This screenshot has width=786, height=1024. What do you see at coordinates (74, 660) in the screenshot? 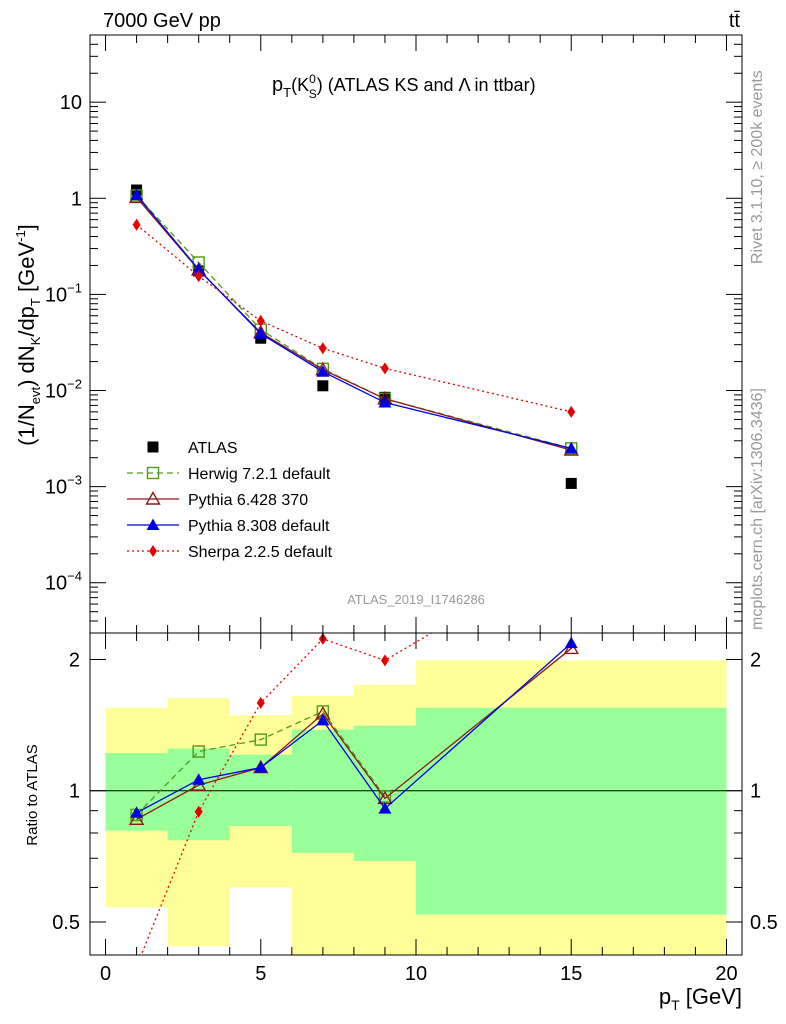
I see `ratio-y-tick-label: 2` at bounding box center [74, 660].